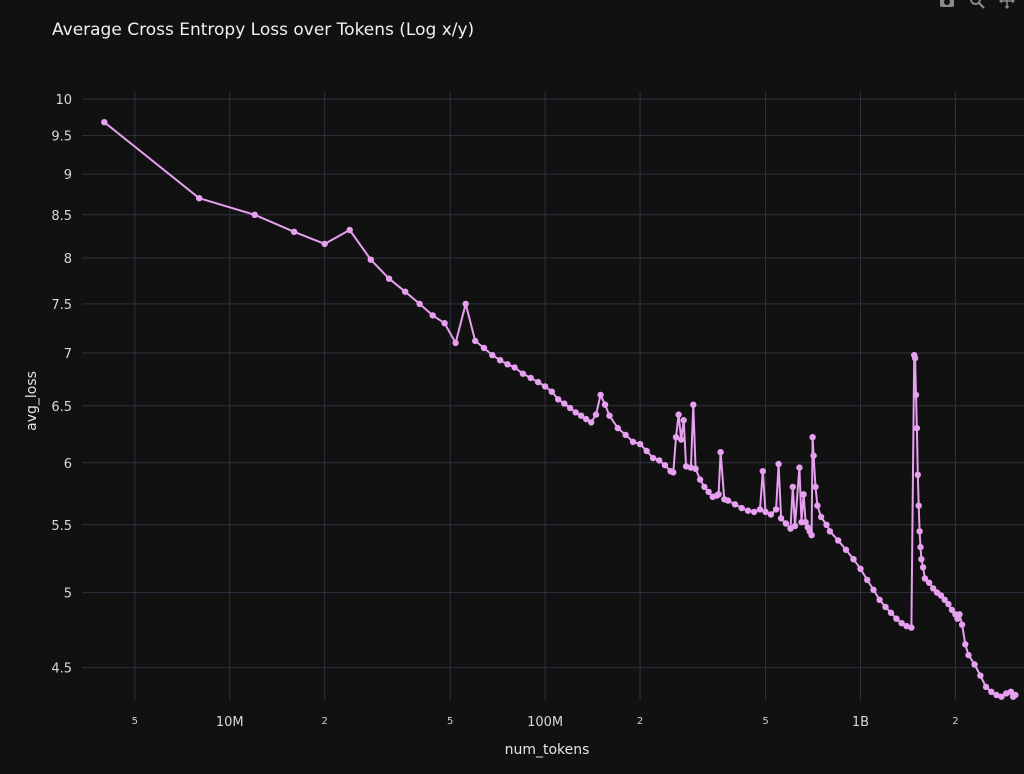 Image resolution: width=1024 pixels, height=774 pixels. What do you see at coordinates (977, 5) in the screenshot?
I see `zoom-icon` at bounding box center [977, 5].